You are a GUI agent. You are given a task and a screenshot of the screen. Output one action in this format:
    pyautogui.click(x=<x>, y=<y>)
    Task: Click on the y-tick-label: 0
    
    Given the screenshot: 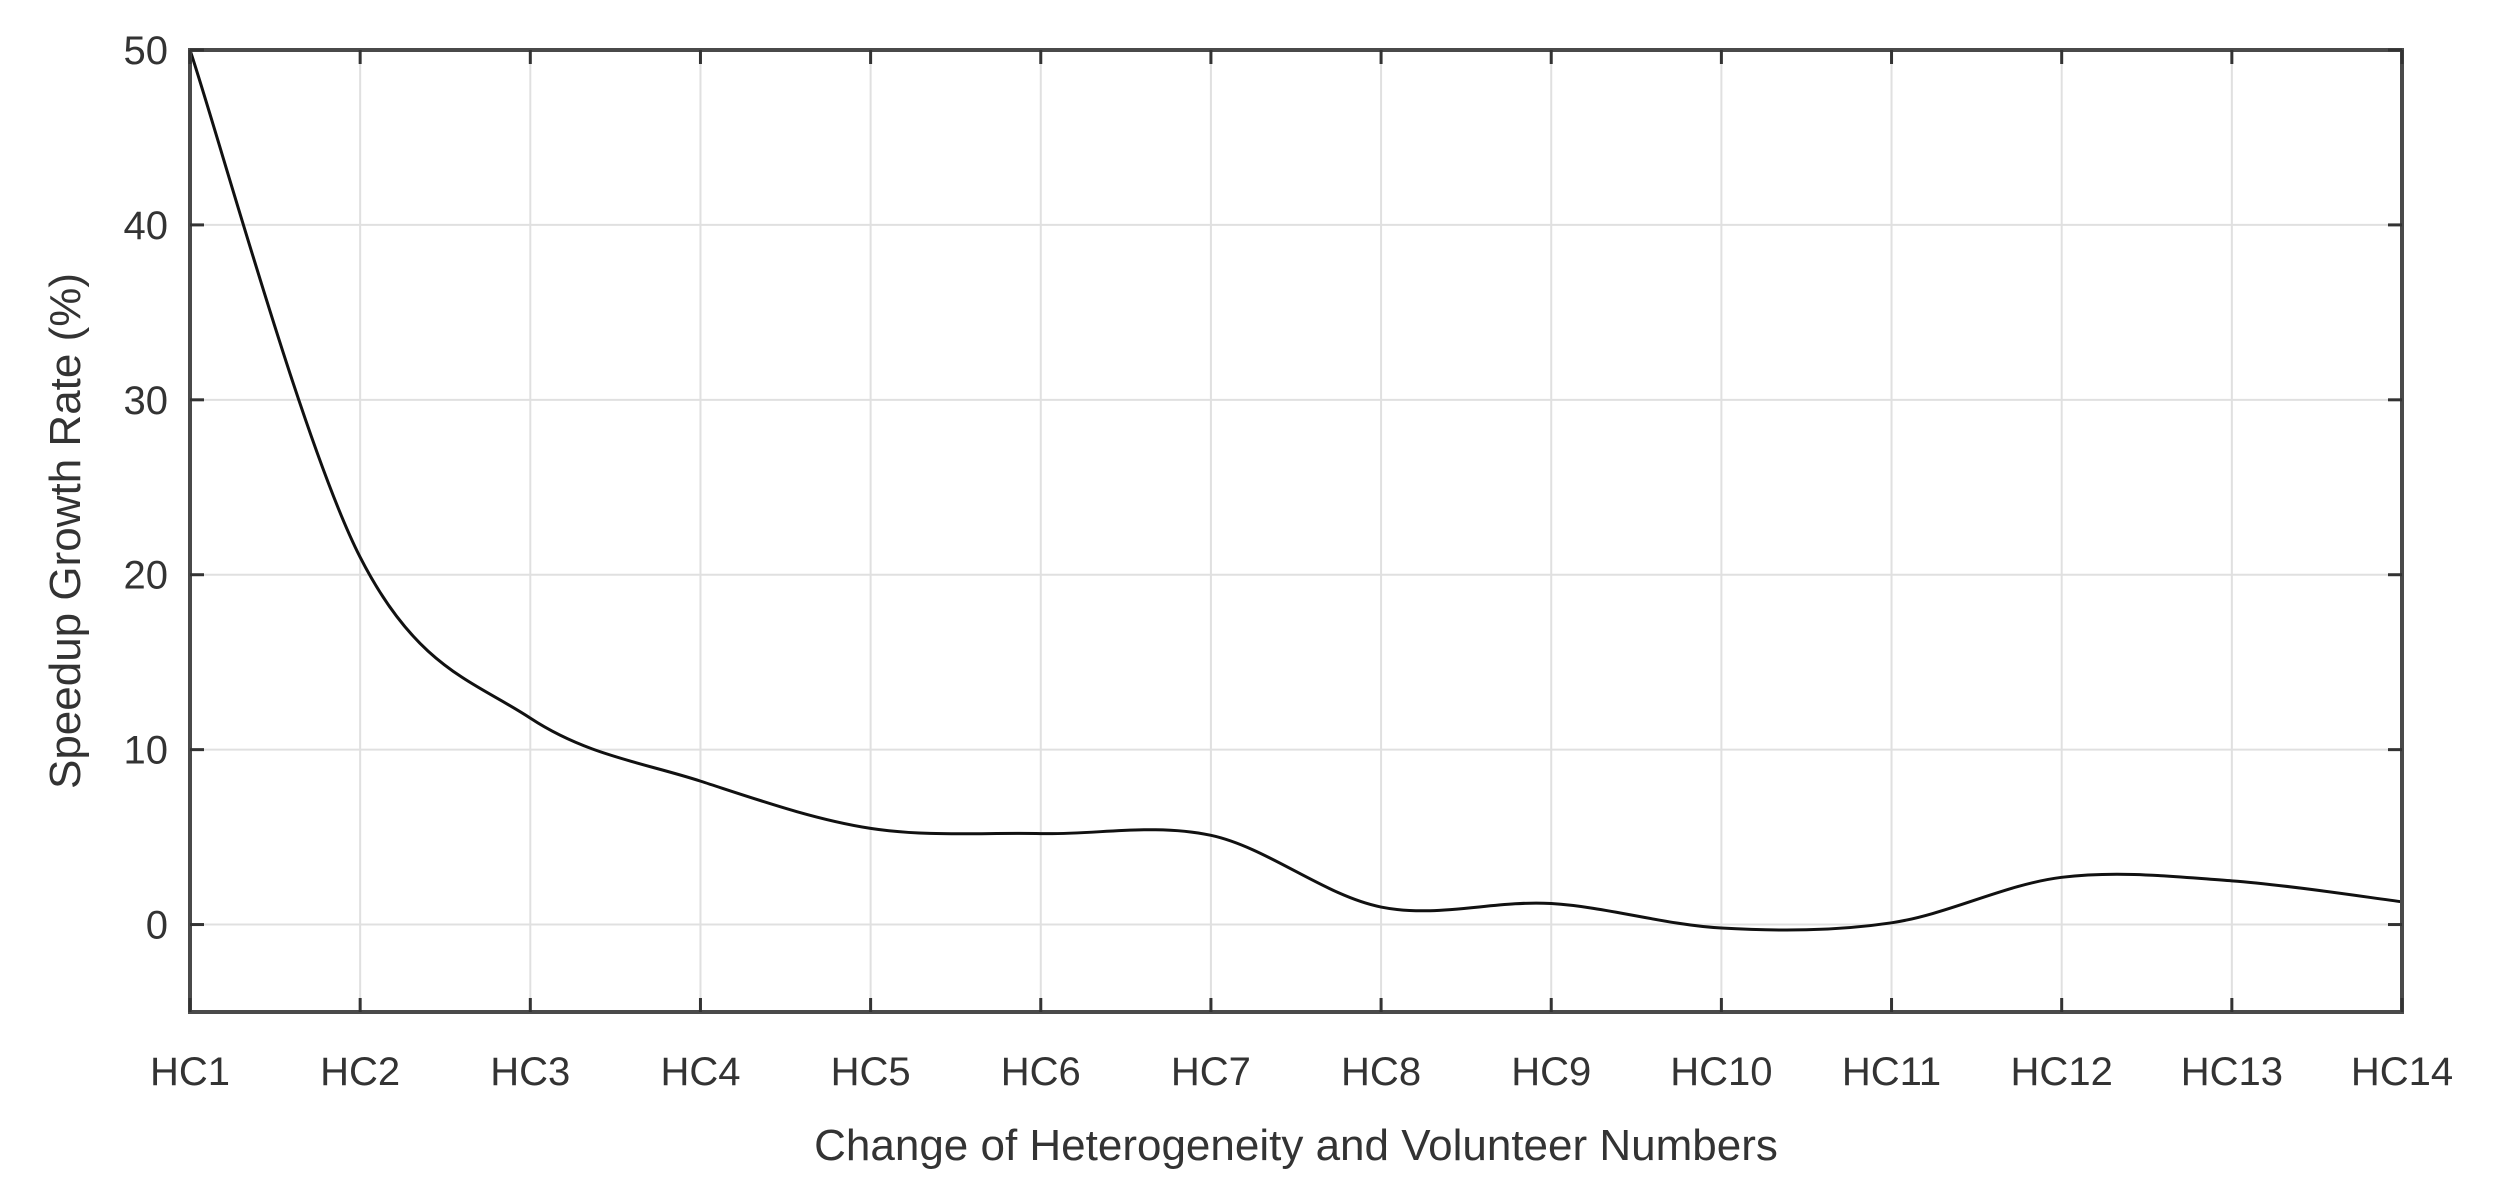 What is the action you would take?
    pyautogui.click(x=157, y=926)
    